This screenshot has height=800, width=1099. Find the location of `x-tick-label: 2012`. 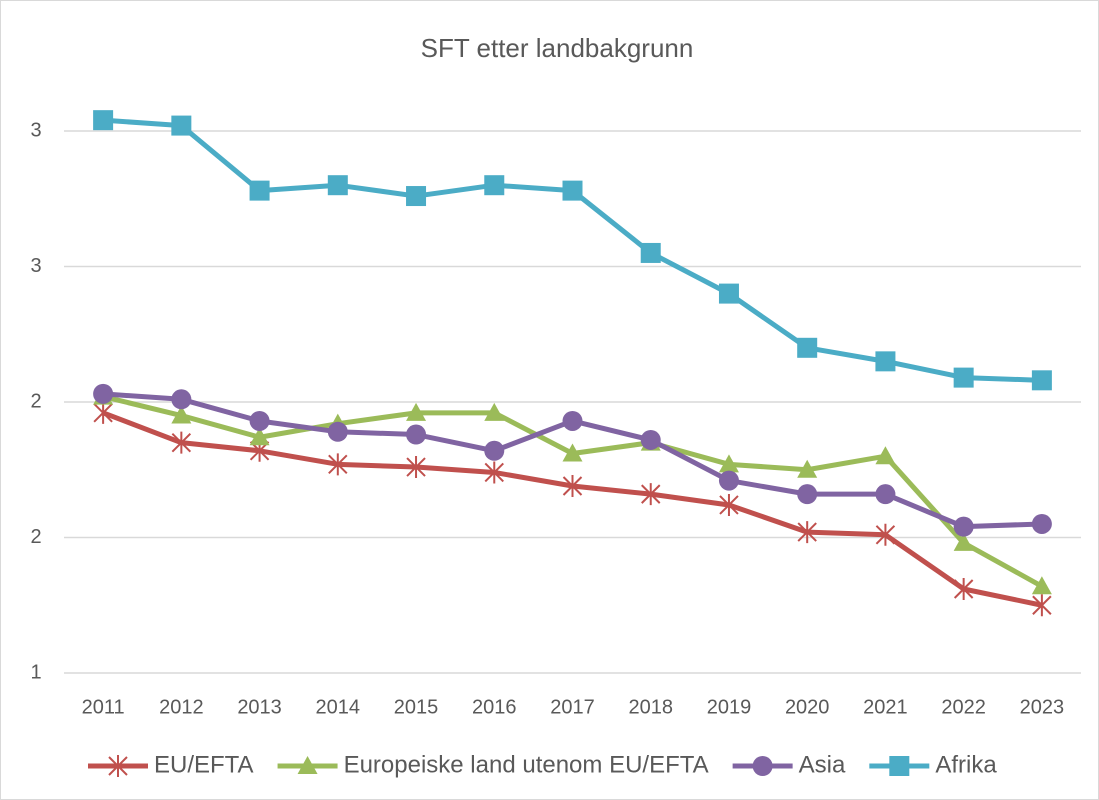

x-tick-label: 2012 is located at coordinates (181, 707).